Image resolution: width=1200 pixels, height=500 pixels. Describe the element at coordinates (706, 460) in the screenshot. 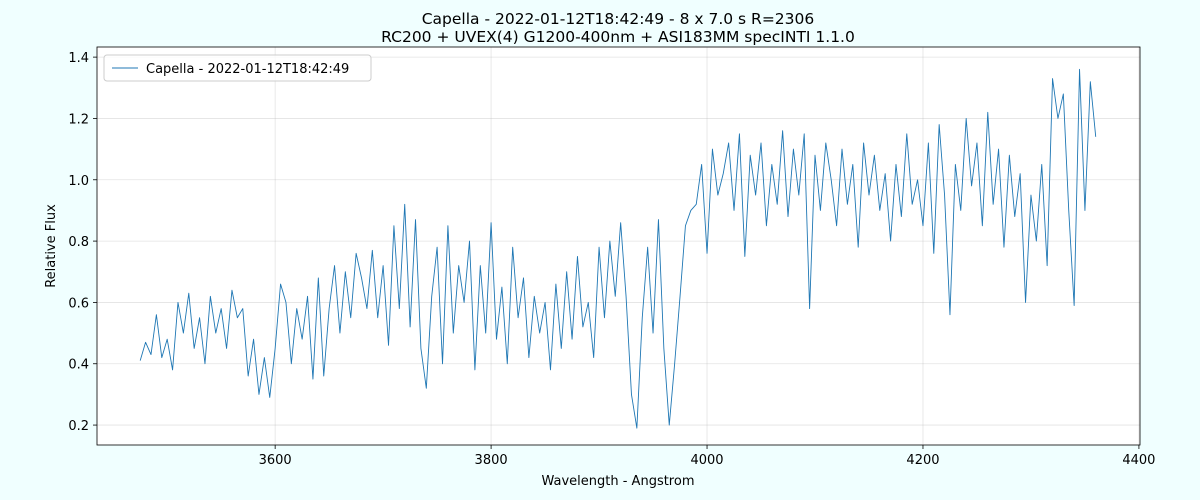

I see `x-tick-label: 4000` at that location.